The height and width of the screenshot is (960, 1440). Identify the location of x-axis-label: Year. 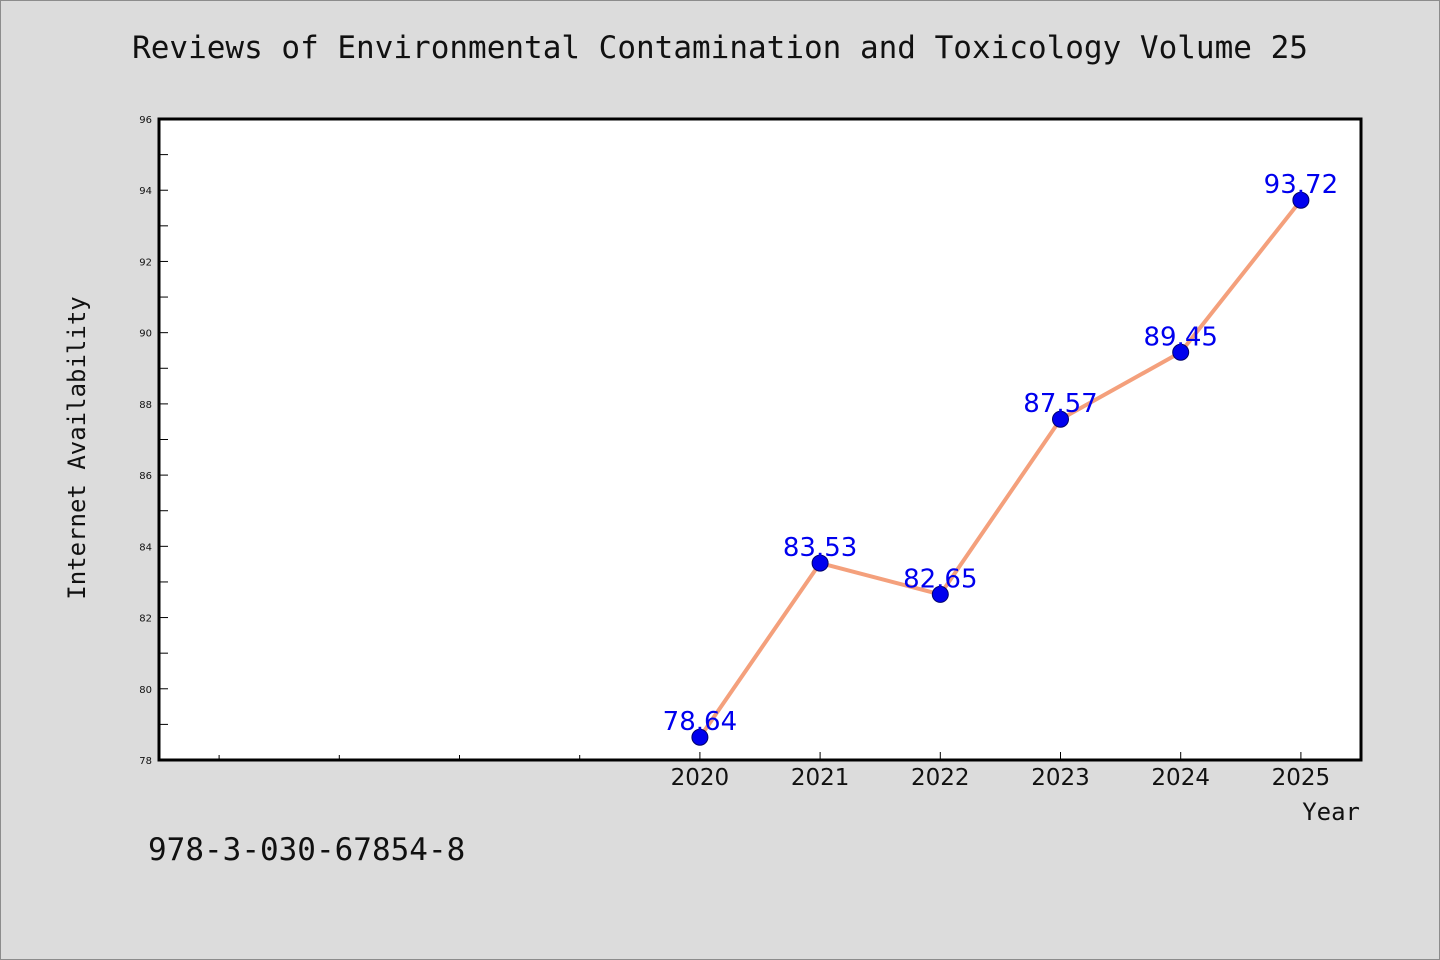
(1331, 812).